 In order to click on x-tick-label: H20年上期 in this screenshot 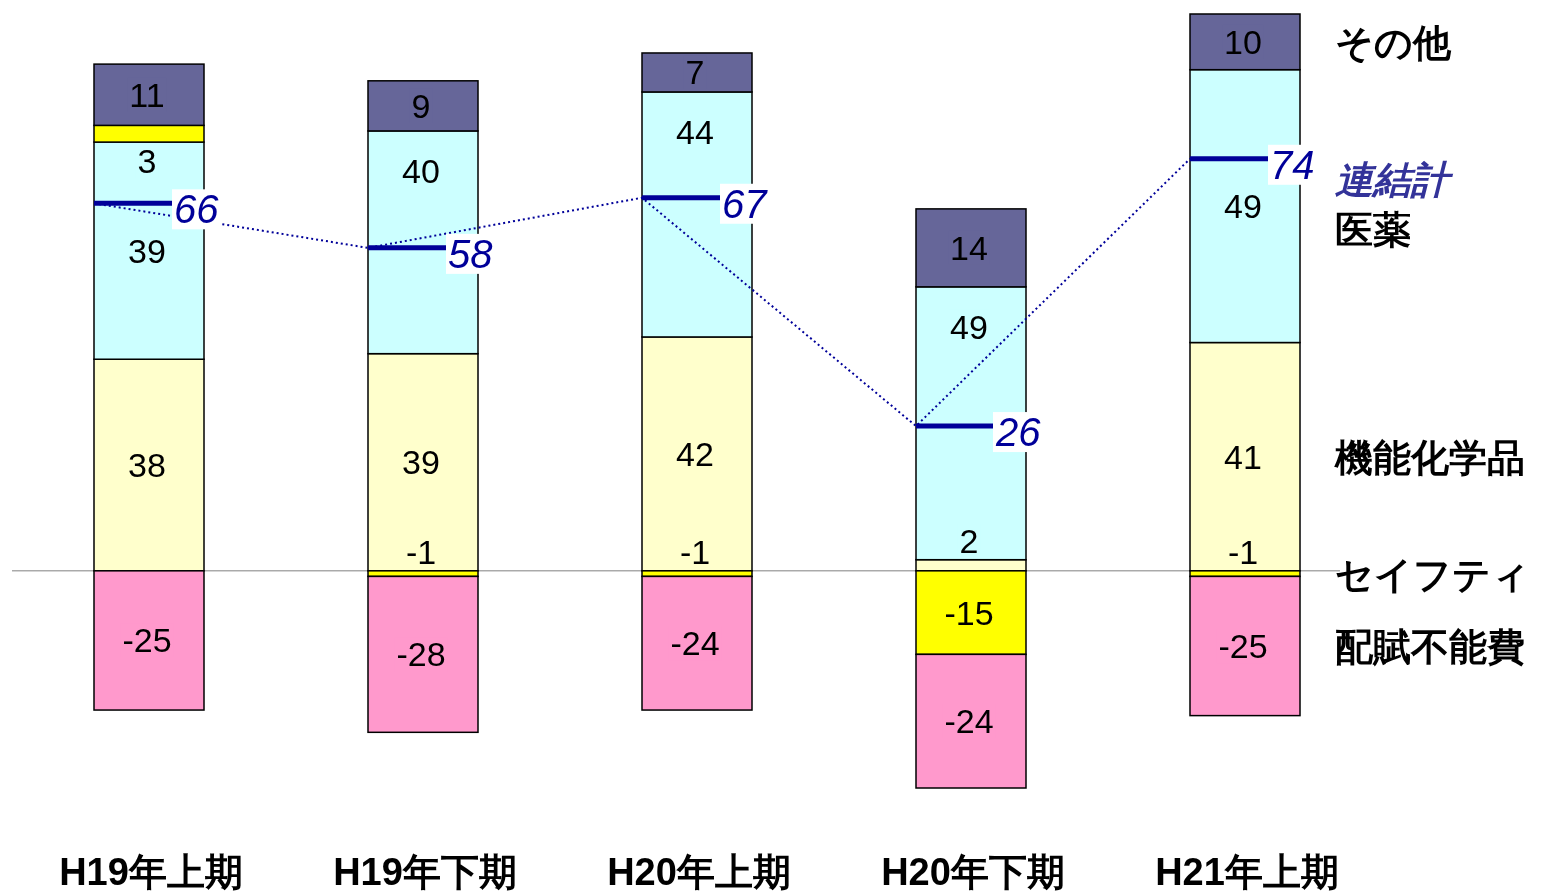, I will do `click(699, 872)`.